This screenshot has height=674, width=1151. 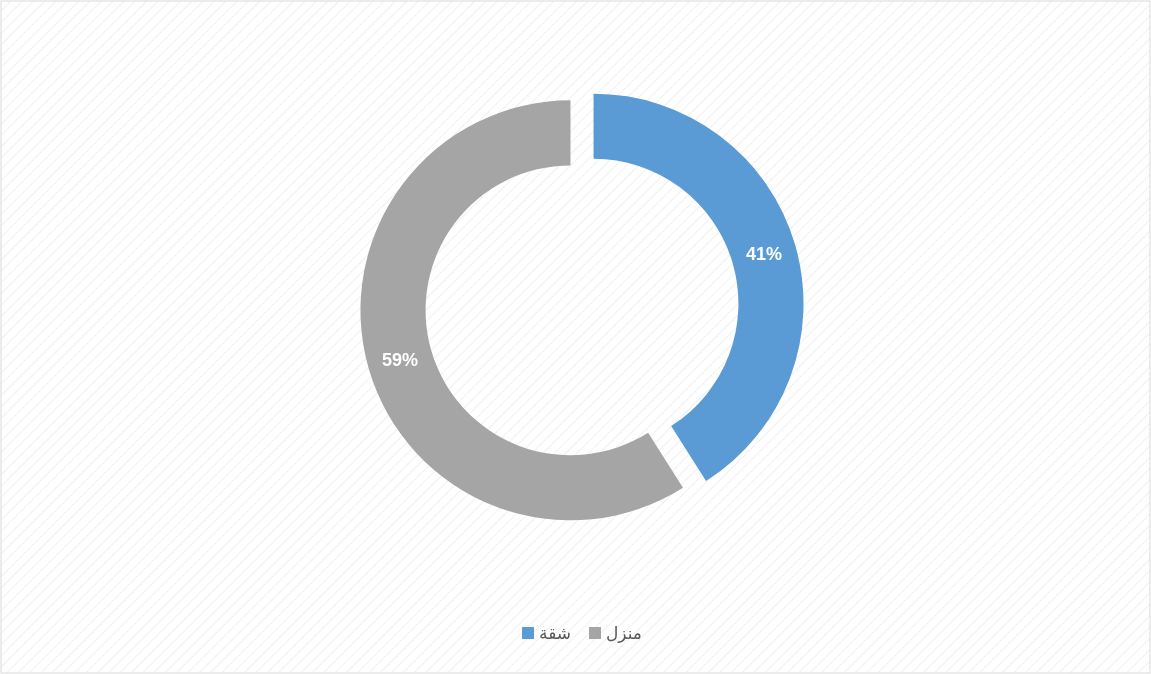 What do you see at coordinates (763, 254) in the screenshot?
I see `data-label: 41%` at bounding box center [763, 254].